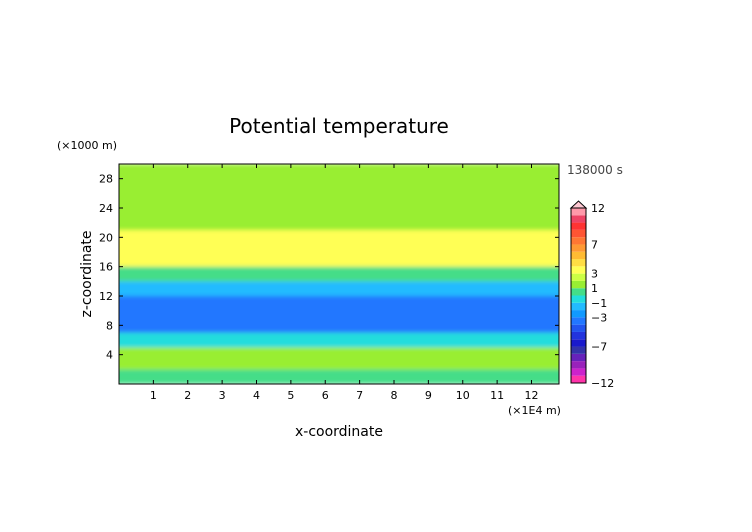  I want to click on x-tick-label: 2, so click(187, 395).